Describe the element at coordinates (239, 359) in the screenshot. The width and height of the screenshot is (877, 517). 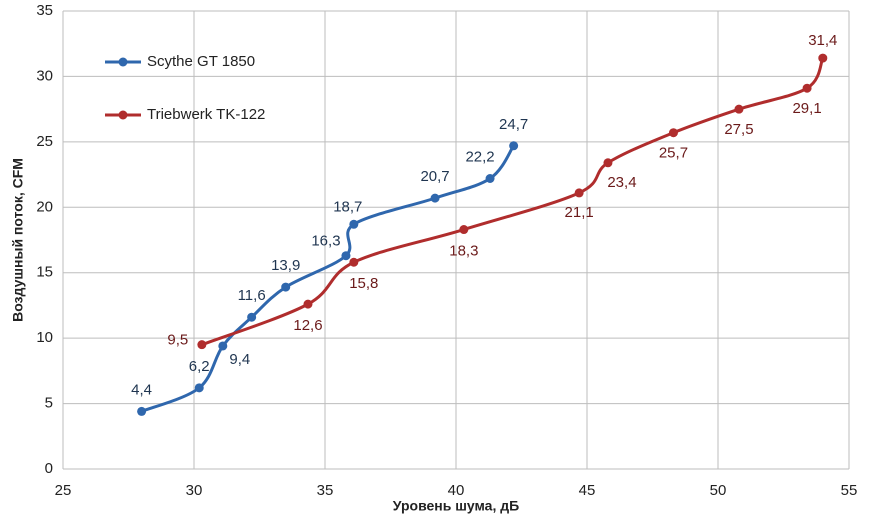
I see `data-label: 9,4` at that location.